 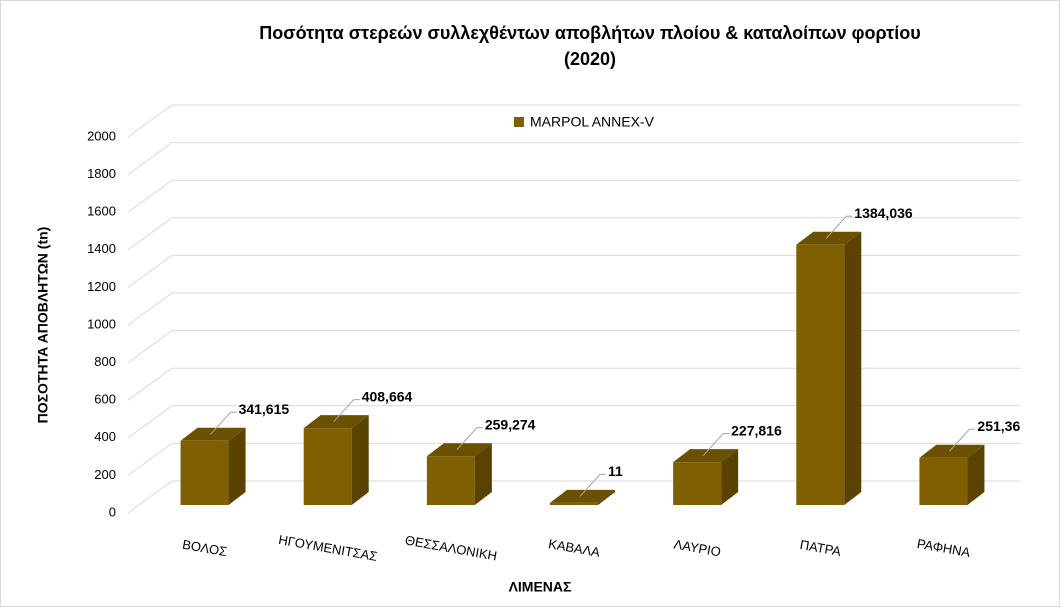 I want to click on y-axis-label: ΠΟΣΟΤΗΤΑ ΑΠΟΒΛΗΤΩΝ (tn), so click(x=43, y=325).